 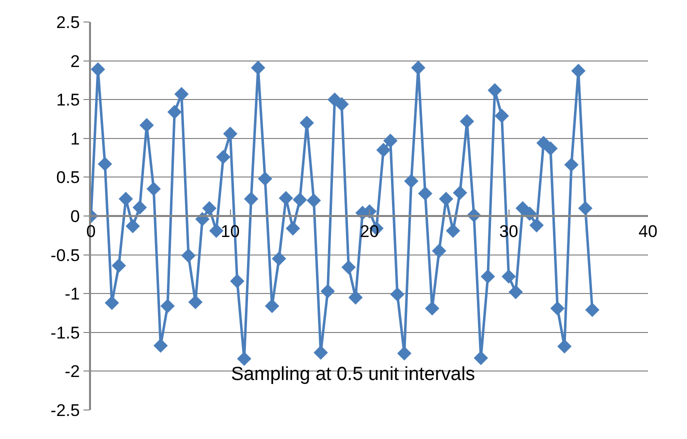 I want to click on y-tick-label: 2.5, so click(x=68, y=22).